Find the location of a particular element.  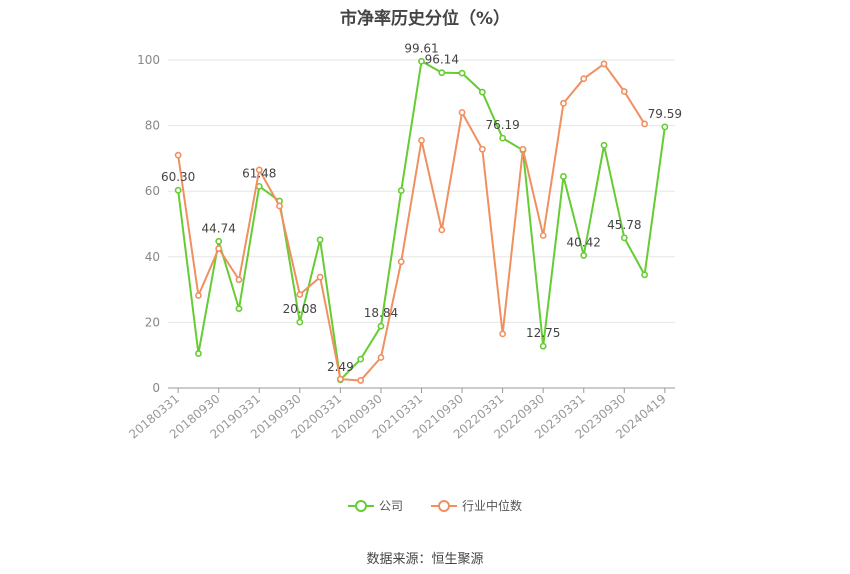

data-label: 12.75 is located at coordinates (543, 333).